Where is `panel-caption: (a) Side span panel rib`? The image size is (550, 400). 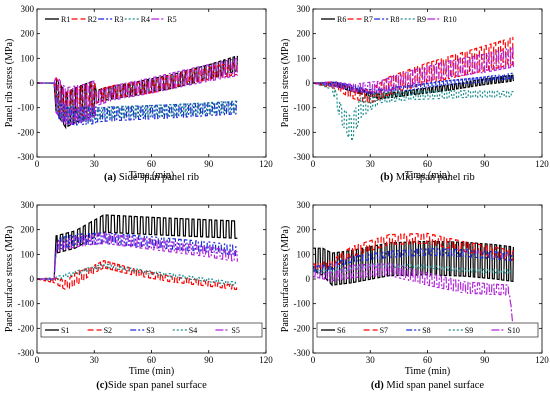 panel-caption: (a) Side span panel rib is located at coordinates (151, 177).